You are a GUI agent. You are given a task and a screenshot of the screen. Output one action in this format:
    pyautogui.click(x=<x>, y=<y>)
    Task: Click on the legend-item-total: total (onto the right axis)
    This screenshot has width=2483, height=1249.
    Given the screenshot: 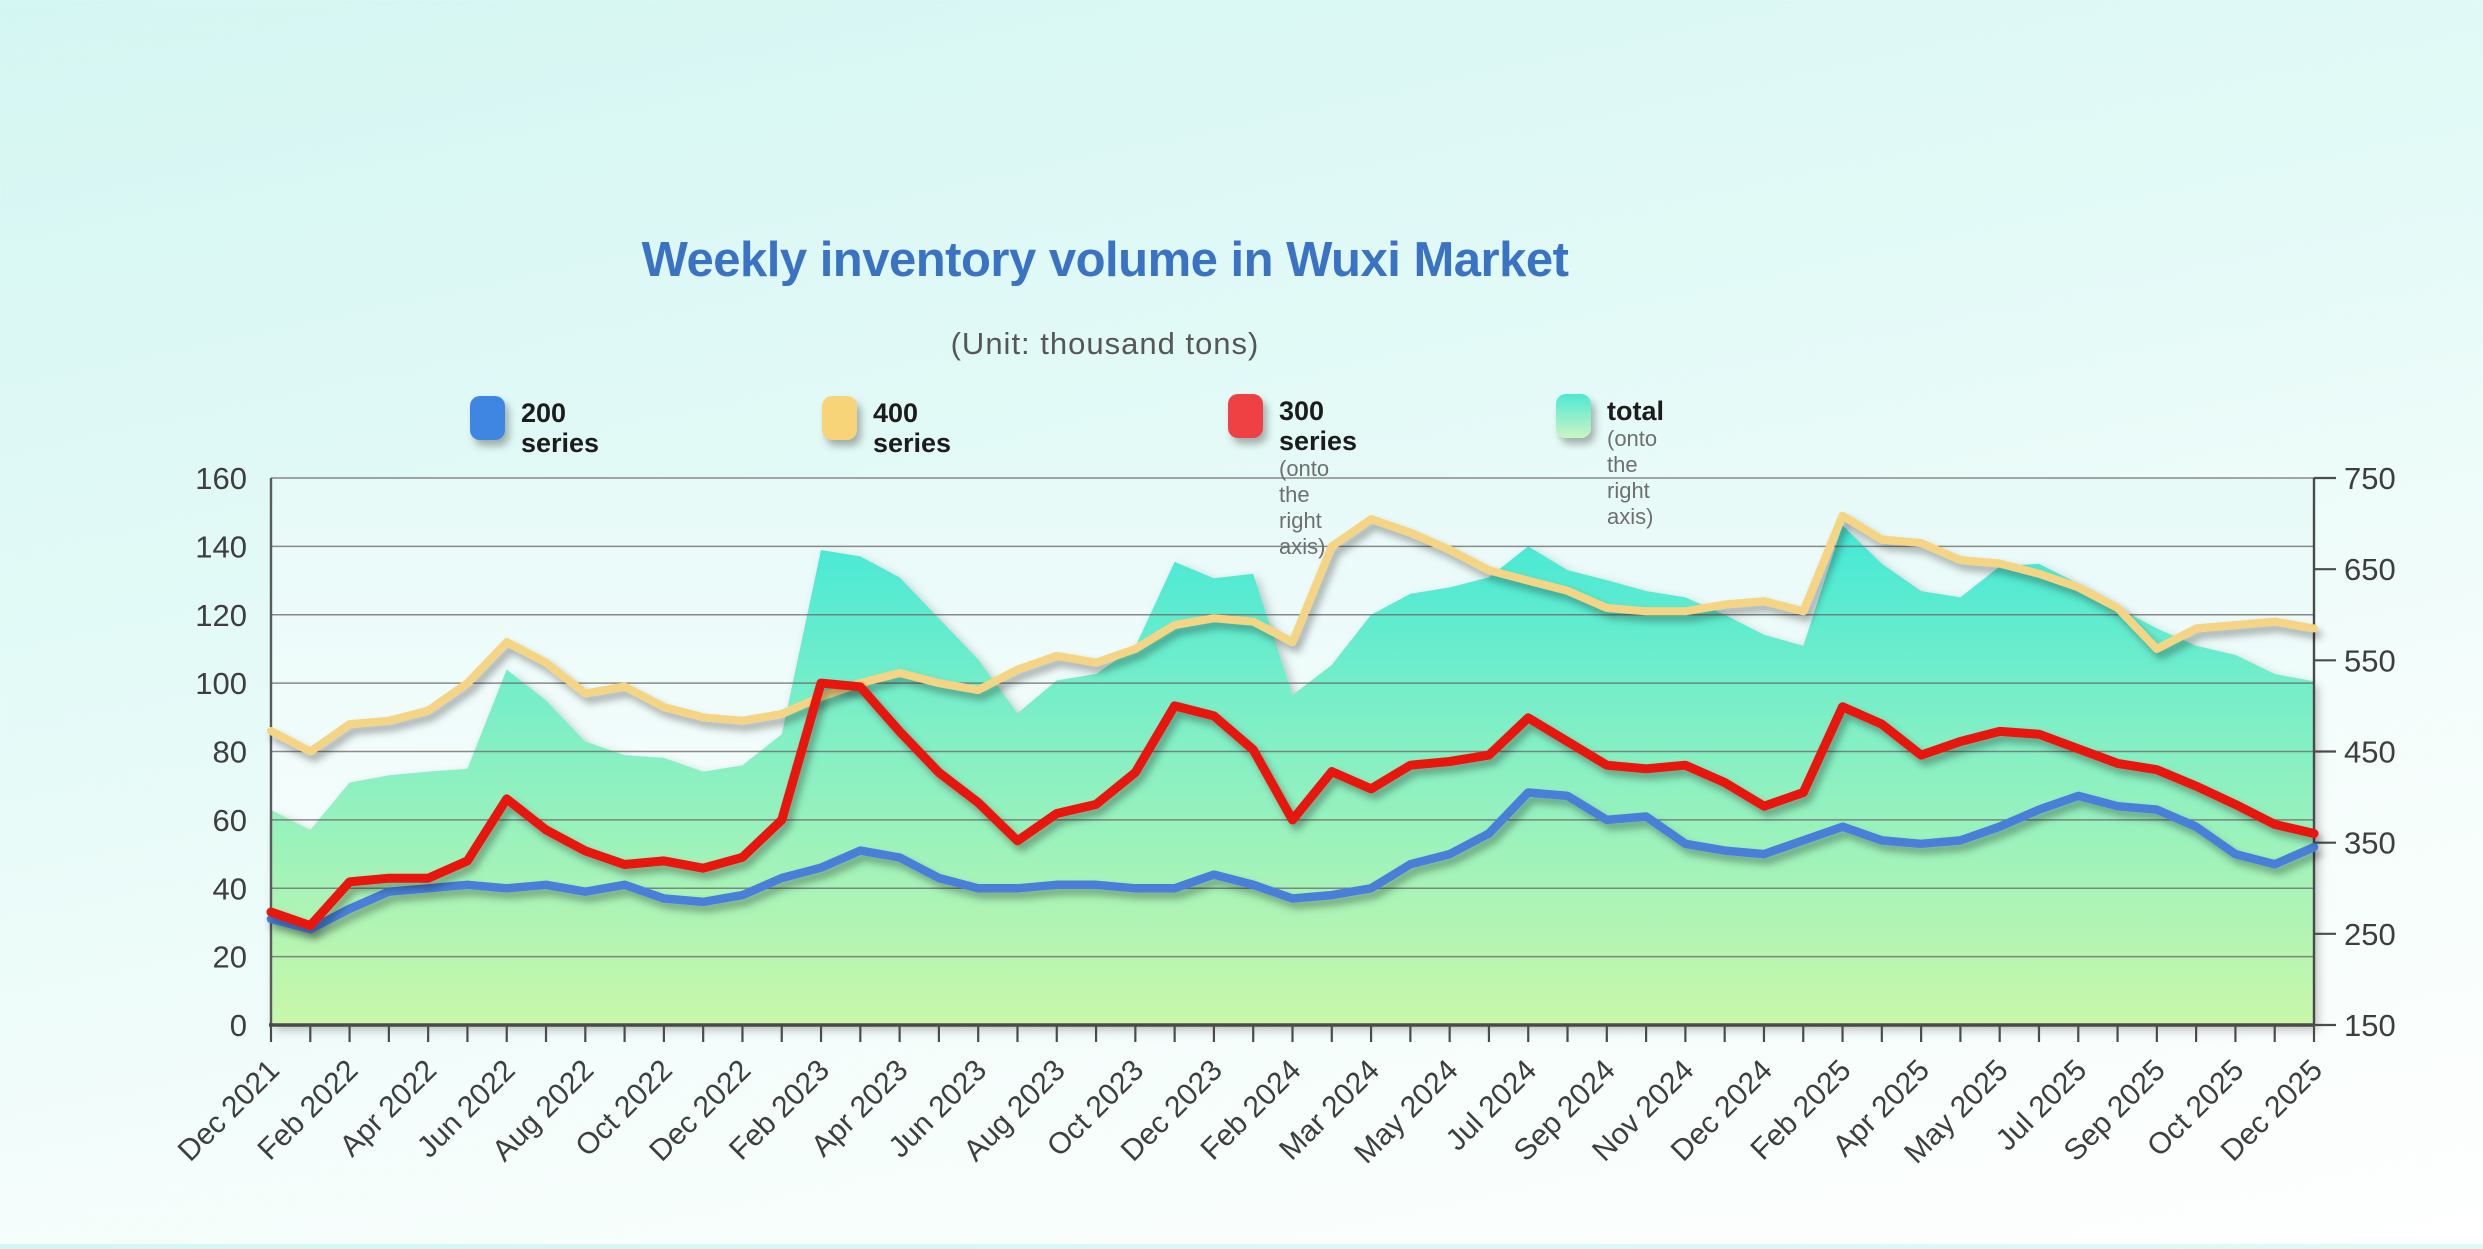 What is the action you would take?
    pyautogui.click(x=1610, y=462)
    